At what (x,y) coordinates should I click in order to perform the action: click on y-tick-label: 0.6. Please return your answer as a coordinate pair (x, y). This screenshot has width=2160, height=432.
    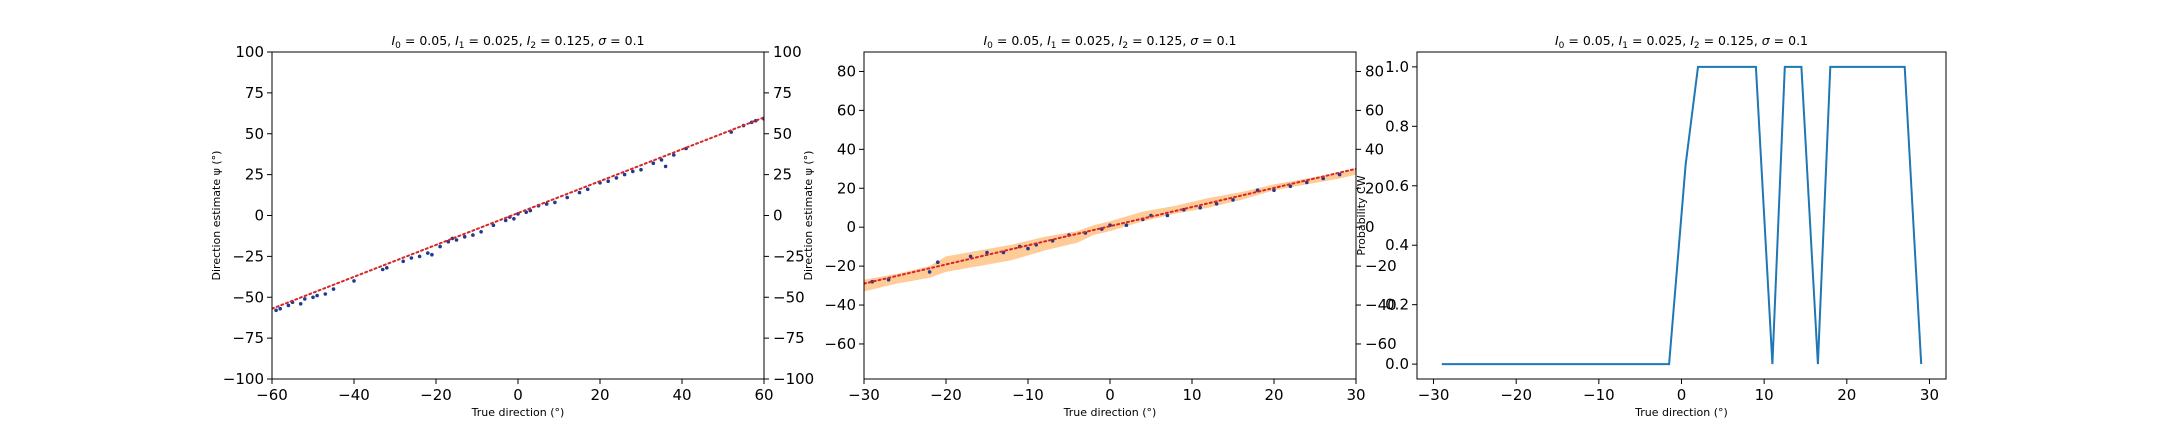
    Looking at the image, I should click on (1397, 186).